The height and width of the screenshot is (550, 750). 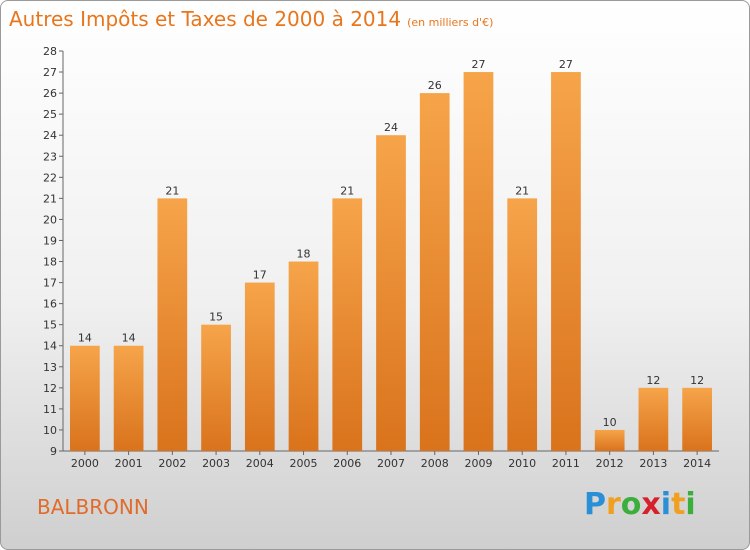 I want to click on x-tick-label: 2001, so click(x=129, y=463).